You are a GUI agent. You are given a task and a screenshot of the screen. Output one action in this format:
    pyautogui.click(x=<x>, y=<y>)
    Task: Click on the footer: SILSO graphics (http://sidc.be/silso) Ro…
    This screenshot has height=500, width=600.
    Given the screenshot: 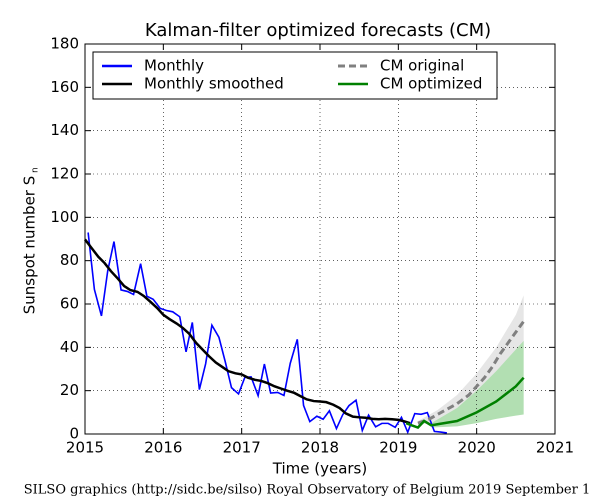 What is the action you would take?
    pyautogui.click(x=307, y=490)
    